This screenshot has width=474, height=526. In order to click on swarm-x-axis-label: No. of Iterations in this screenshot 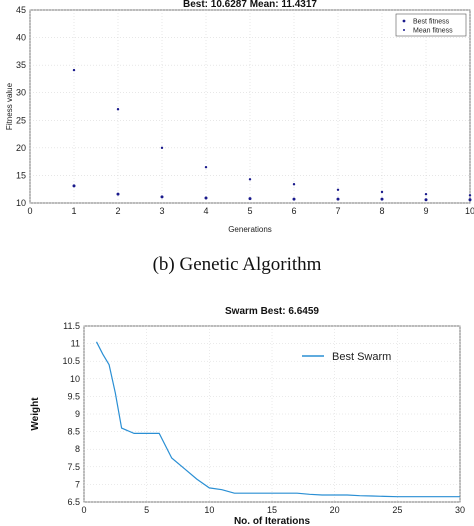, I will do `click(272, 521)`.